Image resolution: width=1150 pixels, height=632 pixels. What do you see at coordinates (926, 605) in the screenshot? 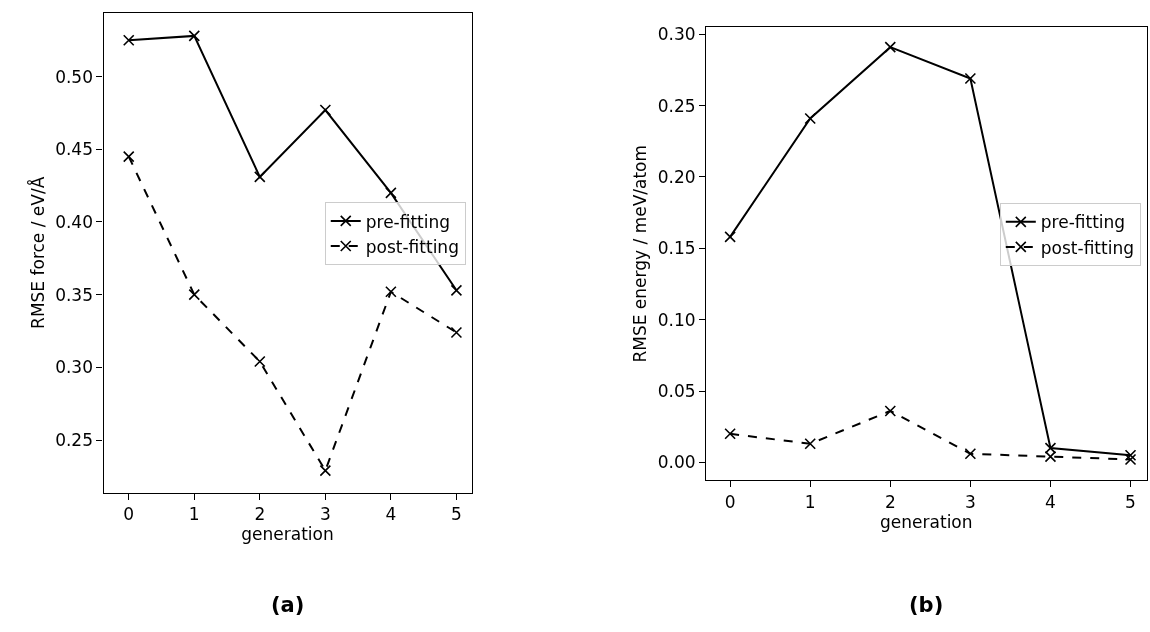
I see `text: (b)` at bounding box center [926, 605].